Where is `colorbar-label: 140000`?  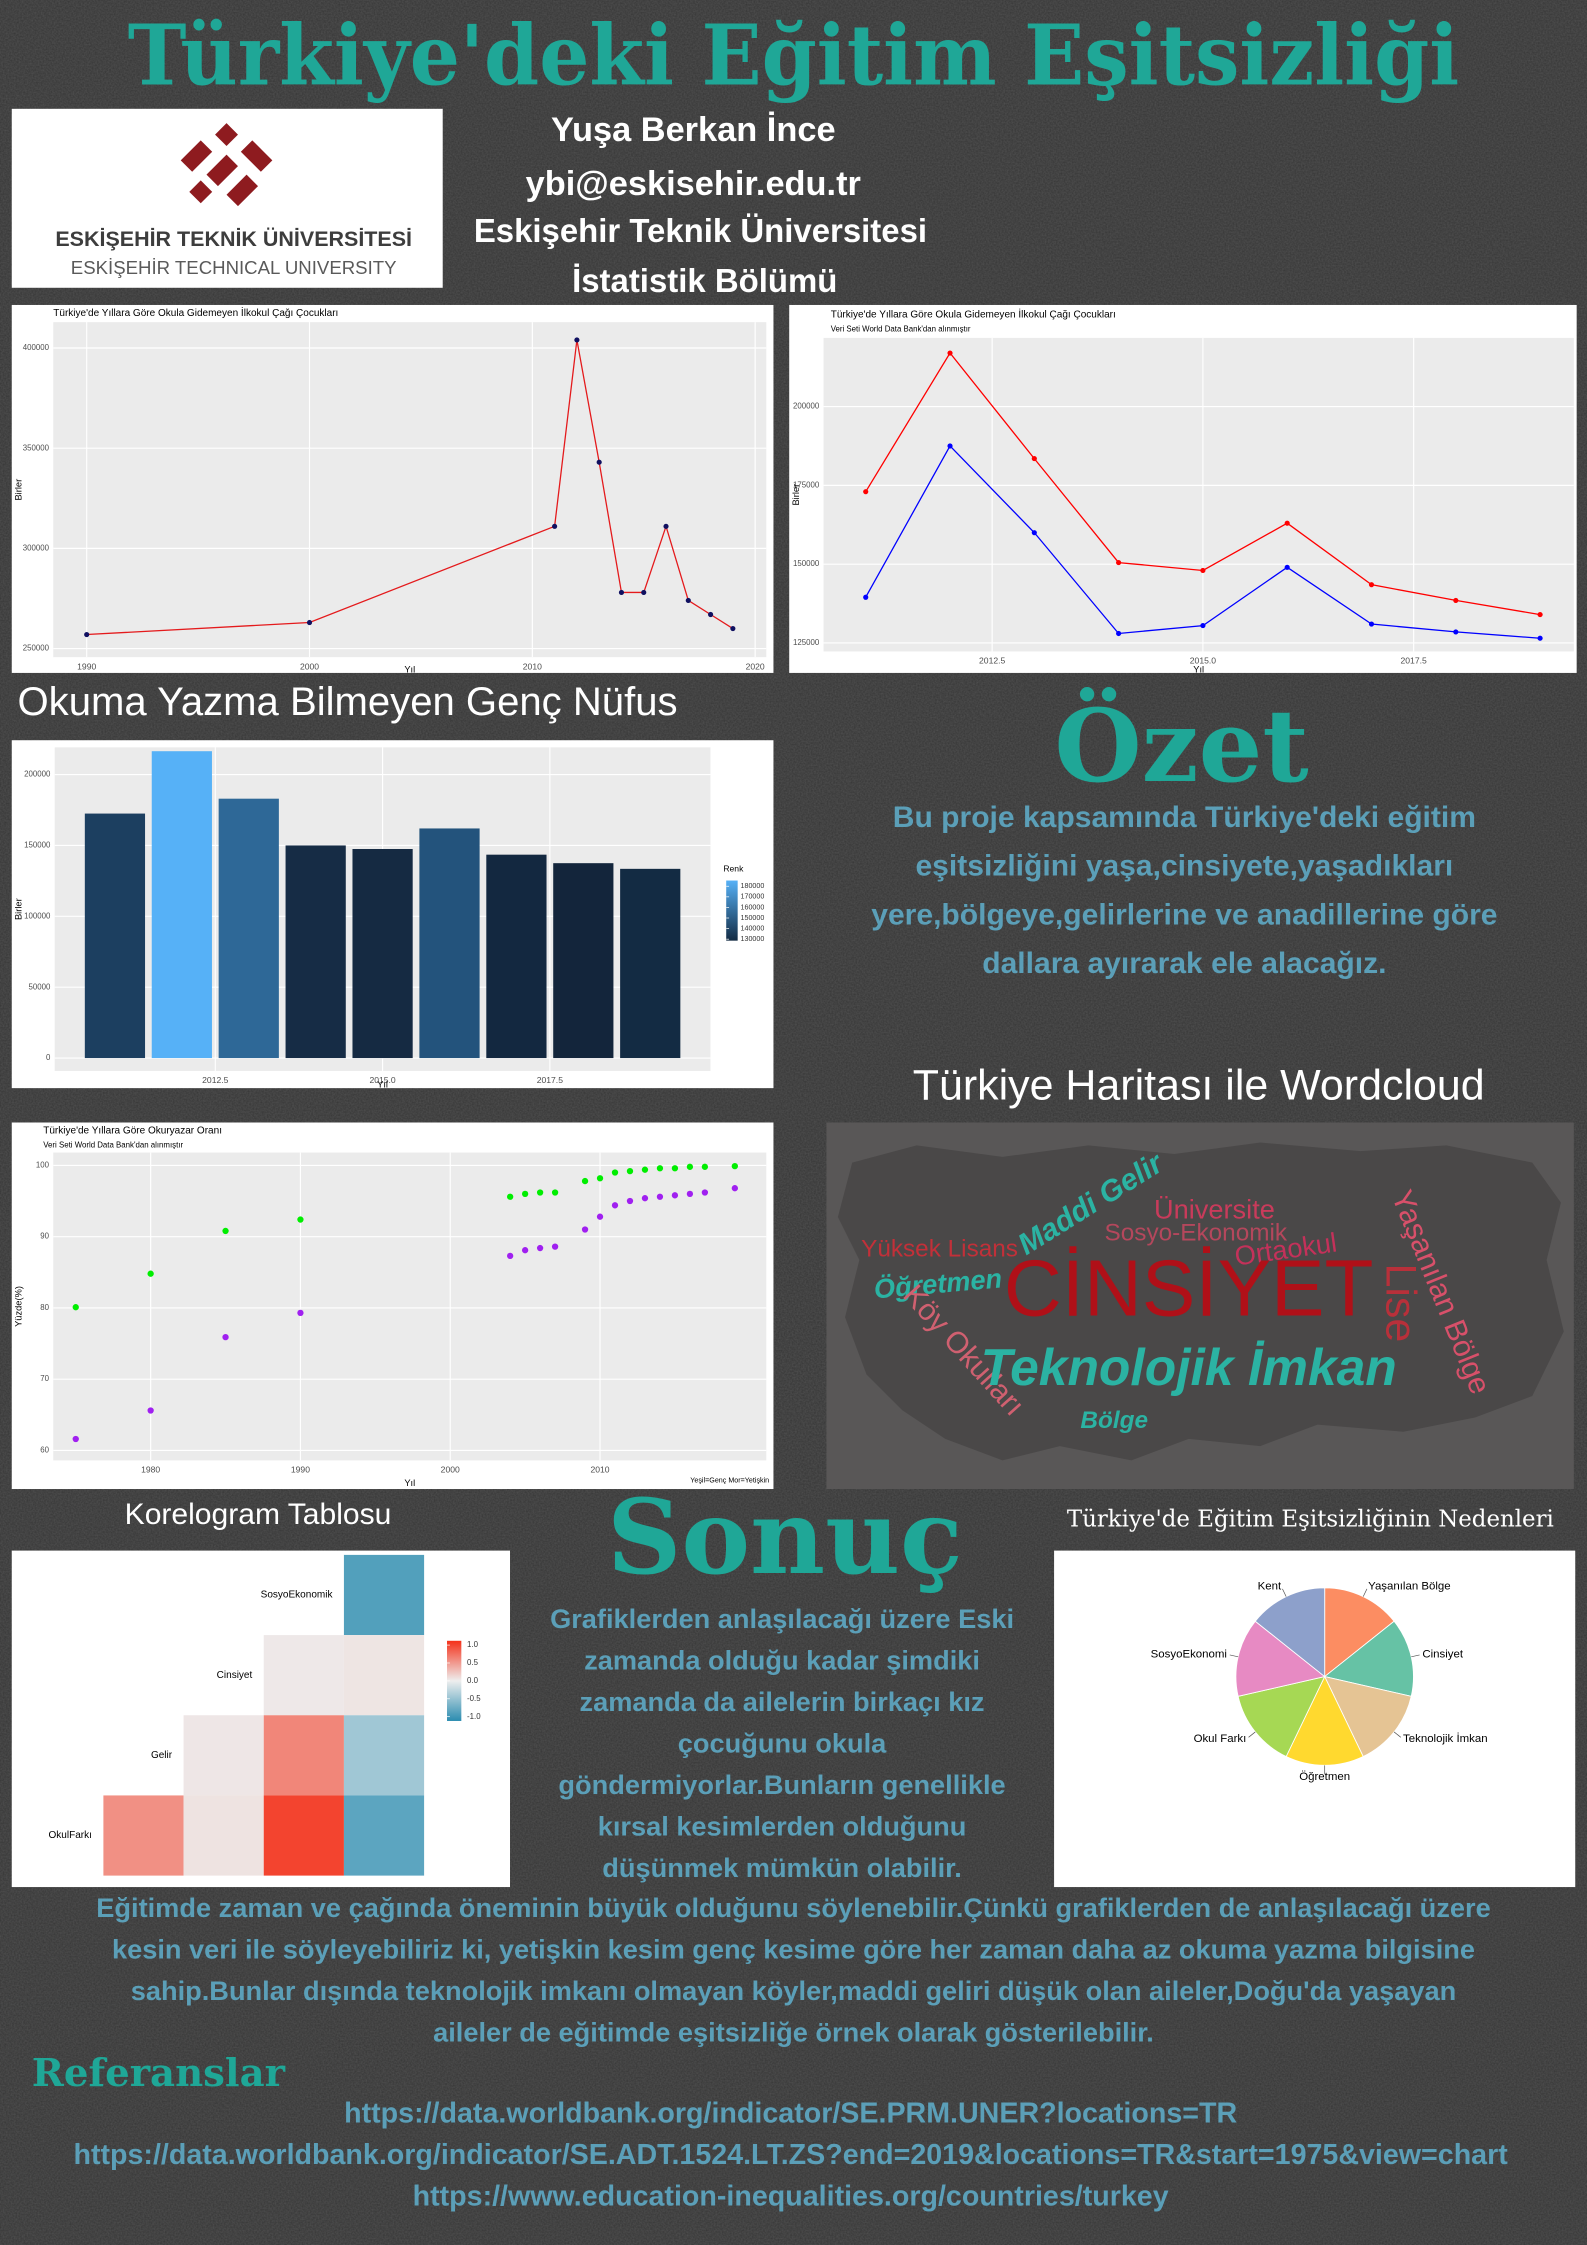 colorbar-label: 140000 is located at coordinates (753, 928).